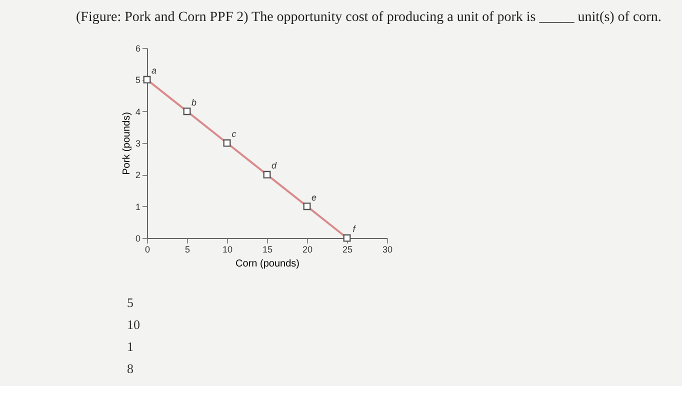 This screenshot has width=700, height=402. Describe the element at coordinates (354, 229) in the screenshot. I see `annotation: f` at that location.